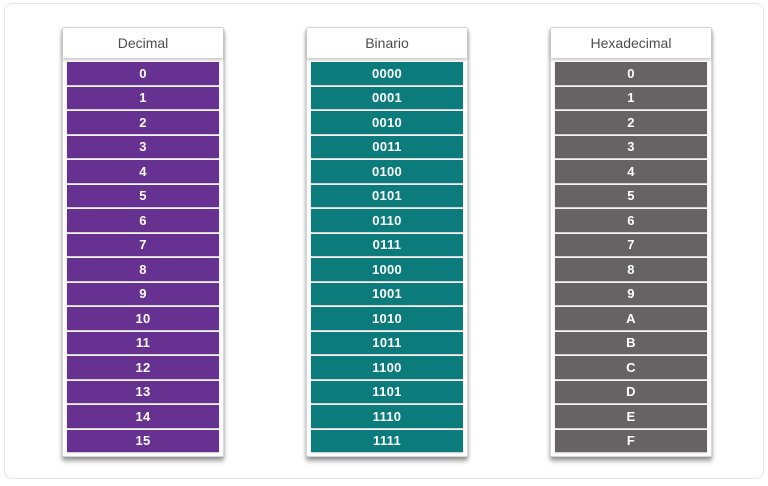  I want to click on row-value: 0110, so click(387, 220).